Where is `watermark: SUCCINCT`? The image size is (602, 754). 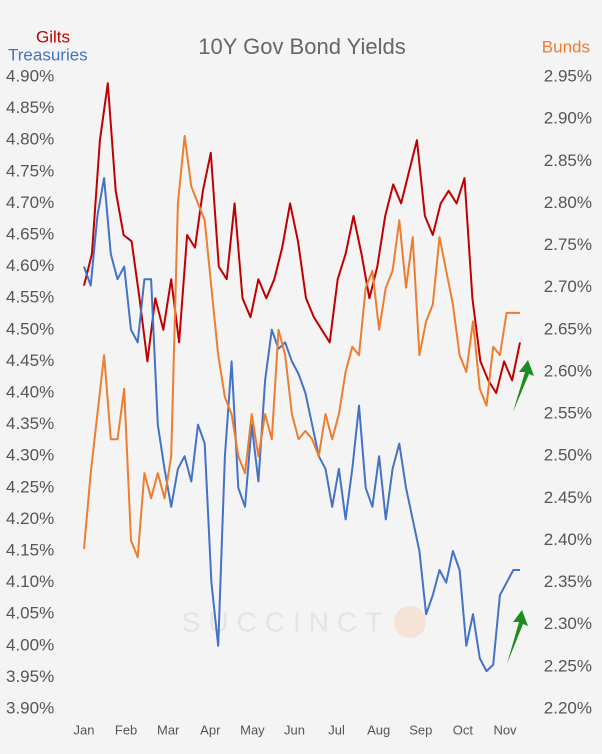 watermark: SUCCINCT is located at coordinates (286, 621).